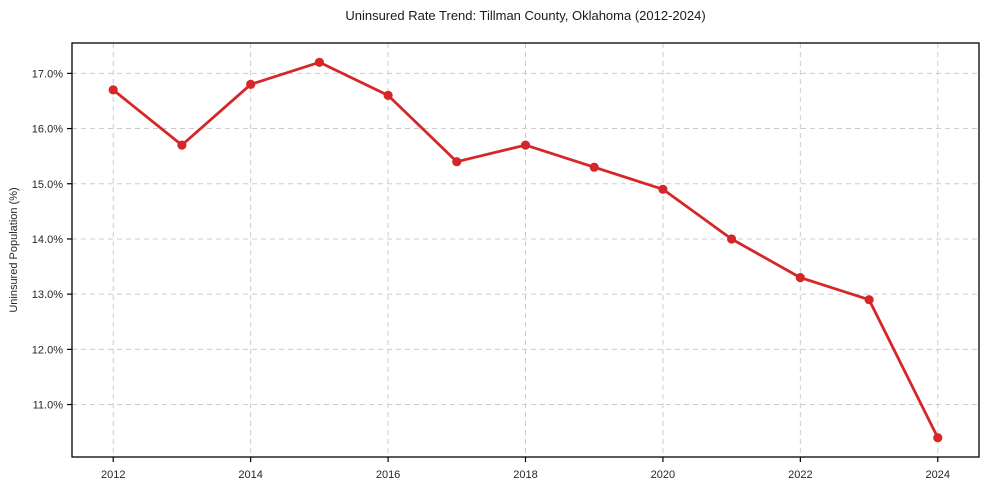  Describe the element at coordinates (47, 74) in the screenshot. I see `y-tick-label-17.0%: 17.0%` at that location.